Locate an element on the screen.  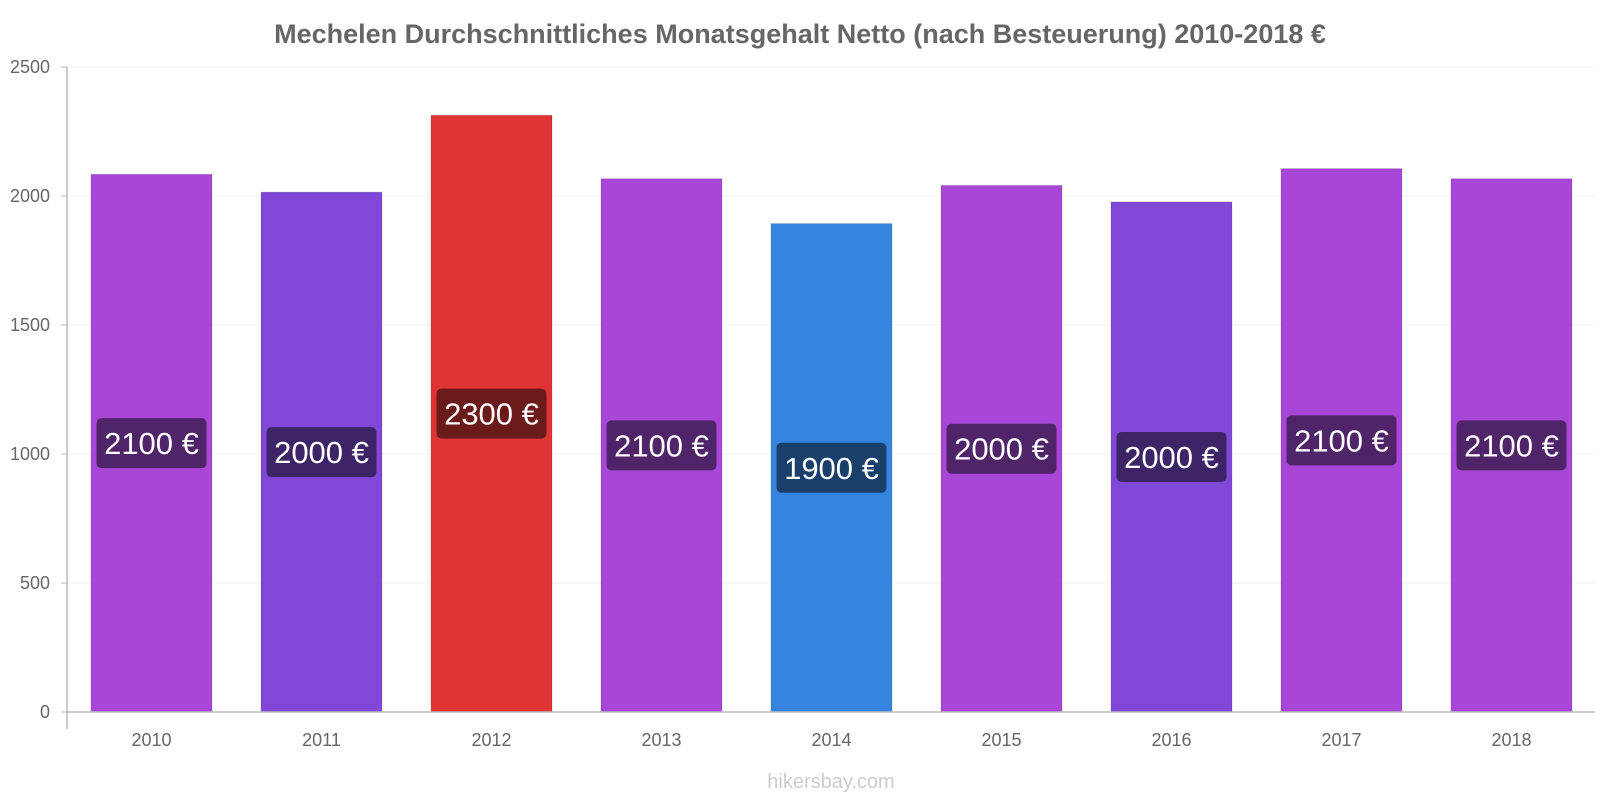
x-tick-label: 2015 is located at coordinates (1001, 740).